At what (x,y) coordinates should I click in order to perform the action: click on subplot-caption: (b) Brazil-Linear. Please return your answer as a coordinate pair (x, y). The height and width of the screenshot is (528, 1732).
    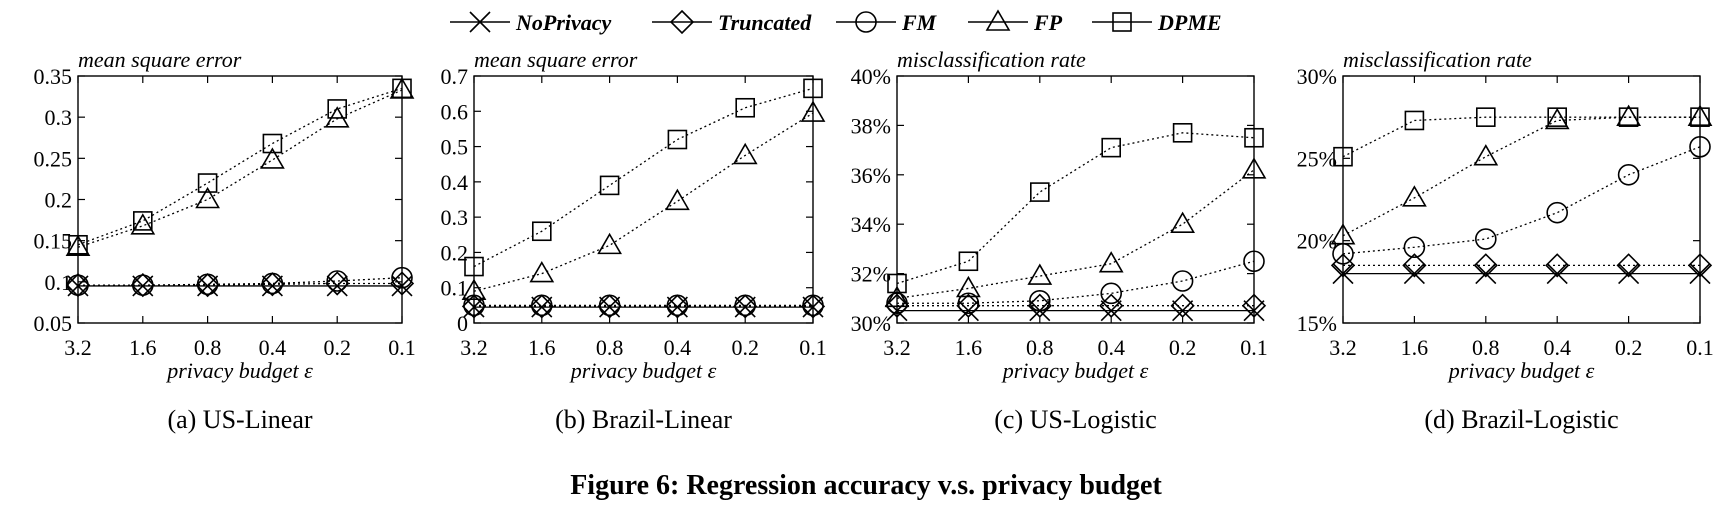
    Looking at the image, I should click on (643, 419).